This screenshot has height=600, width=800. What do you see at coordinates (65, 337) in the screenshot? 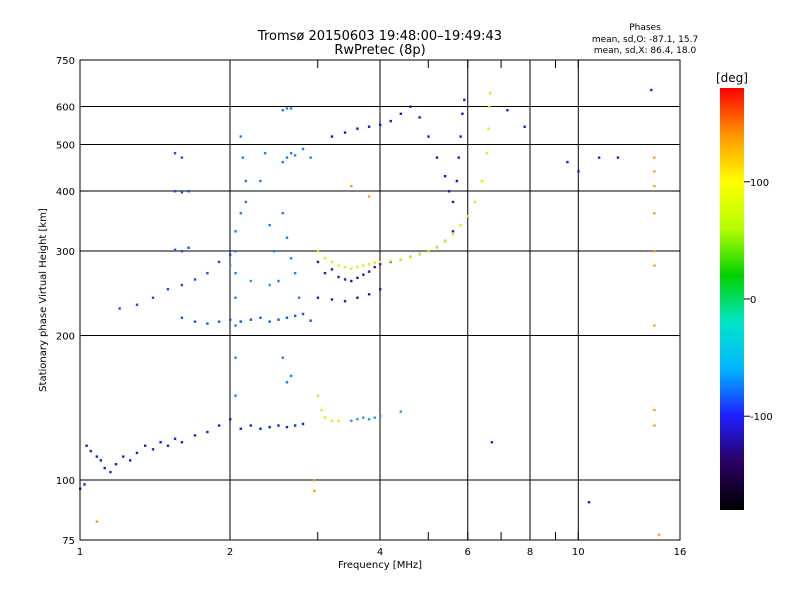
I see `y-tick-label: 200` at bounding box center [65, 337].